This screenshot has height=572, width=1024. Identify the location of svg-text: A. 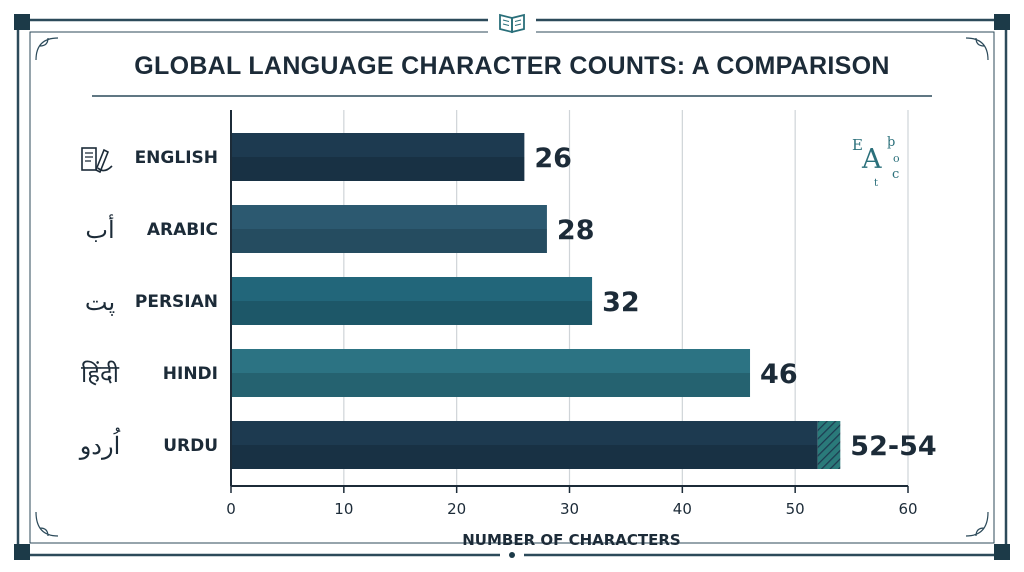
(871, 159).